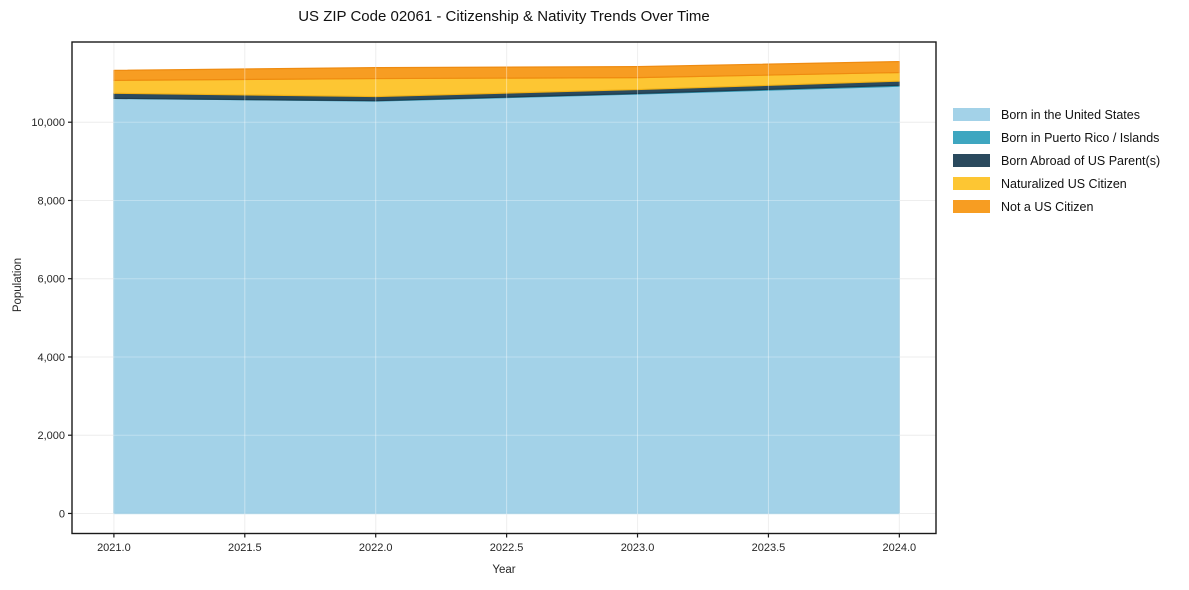 The width and height of the screenshot is (1189, 590). Describe the element at coordinates (1070, 114) in the screenshot. I see `legend-label: Born in the United States` at that location.